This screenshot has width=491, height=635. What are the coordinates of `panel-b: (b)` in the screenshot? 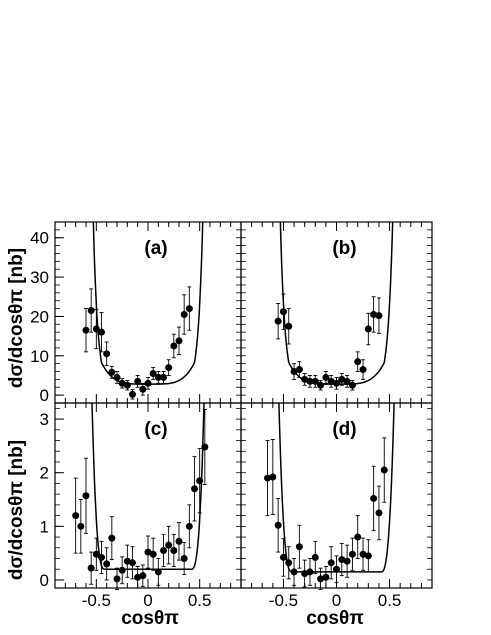 It's located at (336, 312).